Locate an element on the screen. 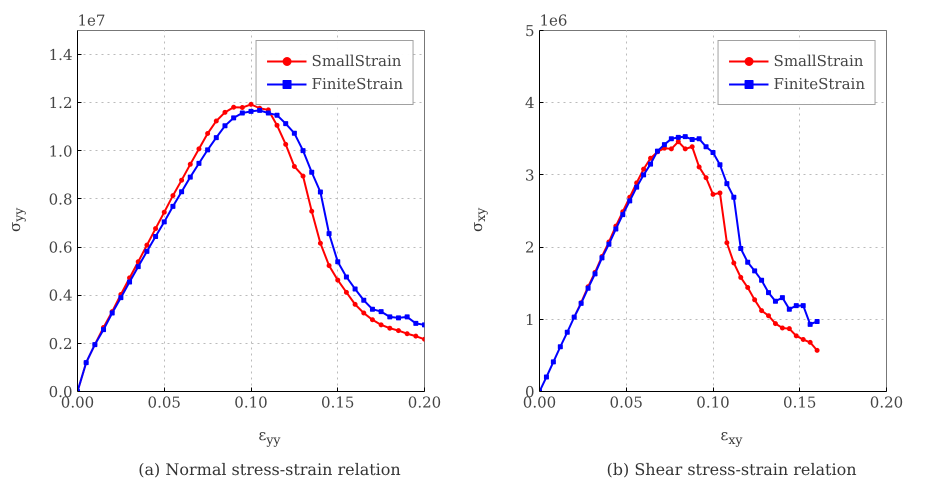 The image size is (940, 486). x-tick-label: 0.15 is located at coordinates (799, 403).